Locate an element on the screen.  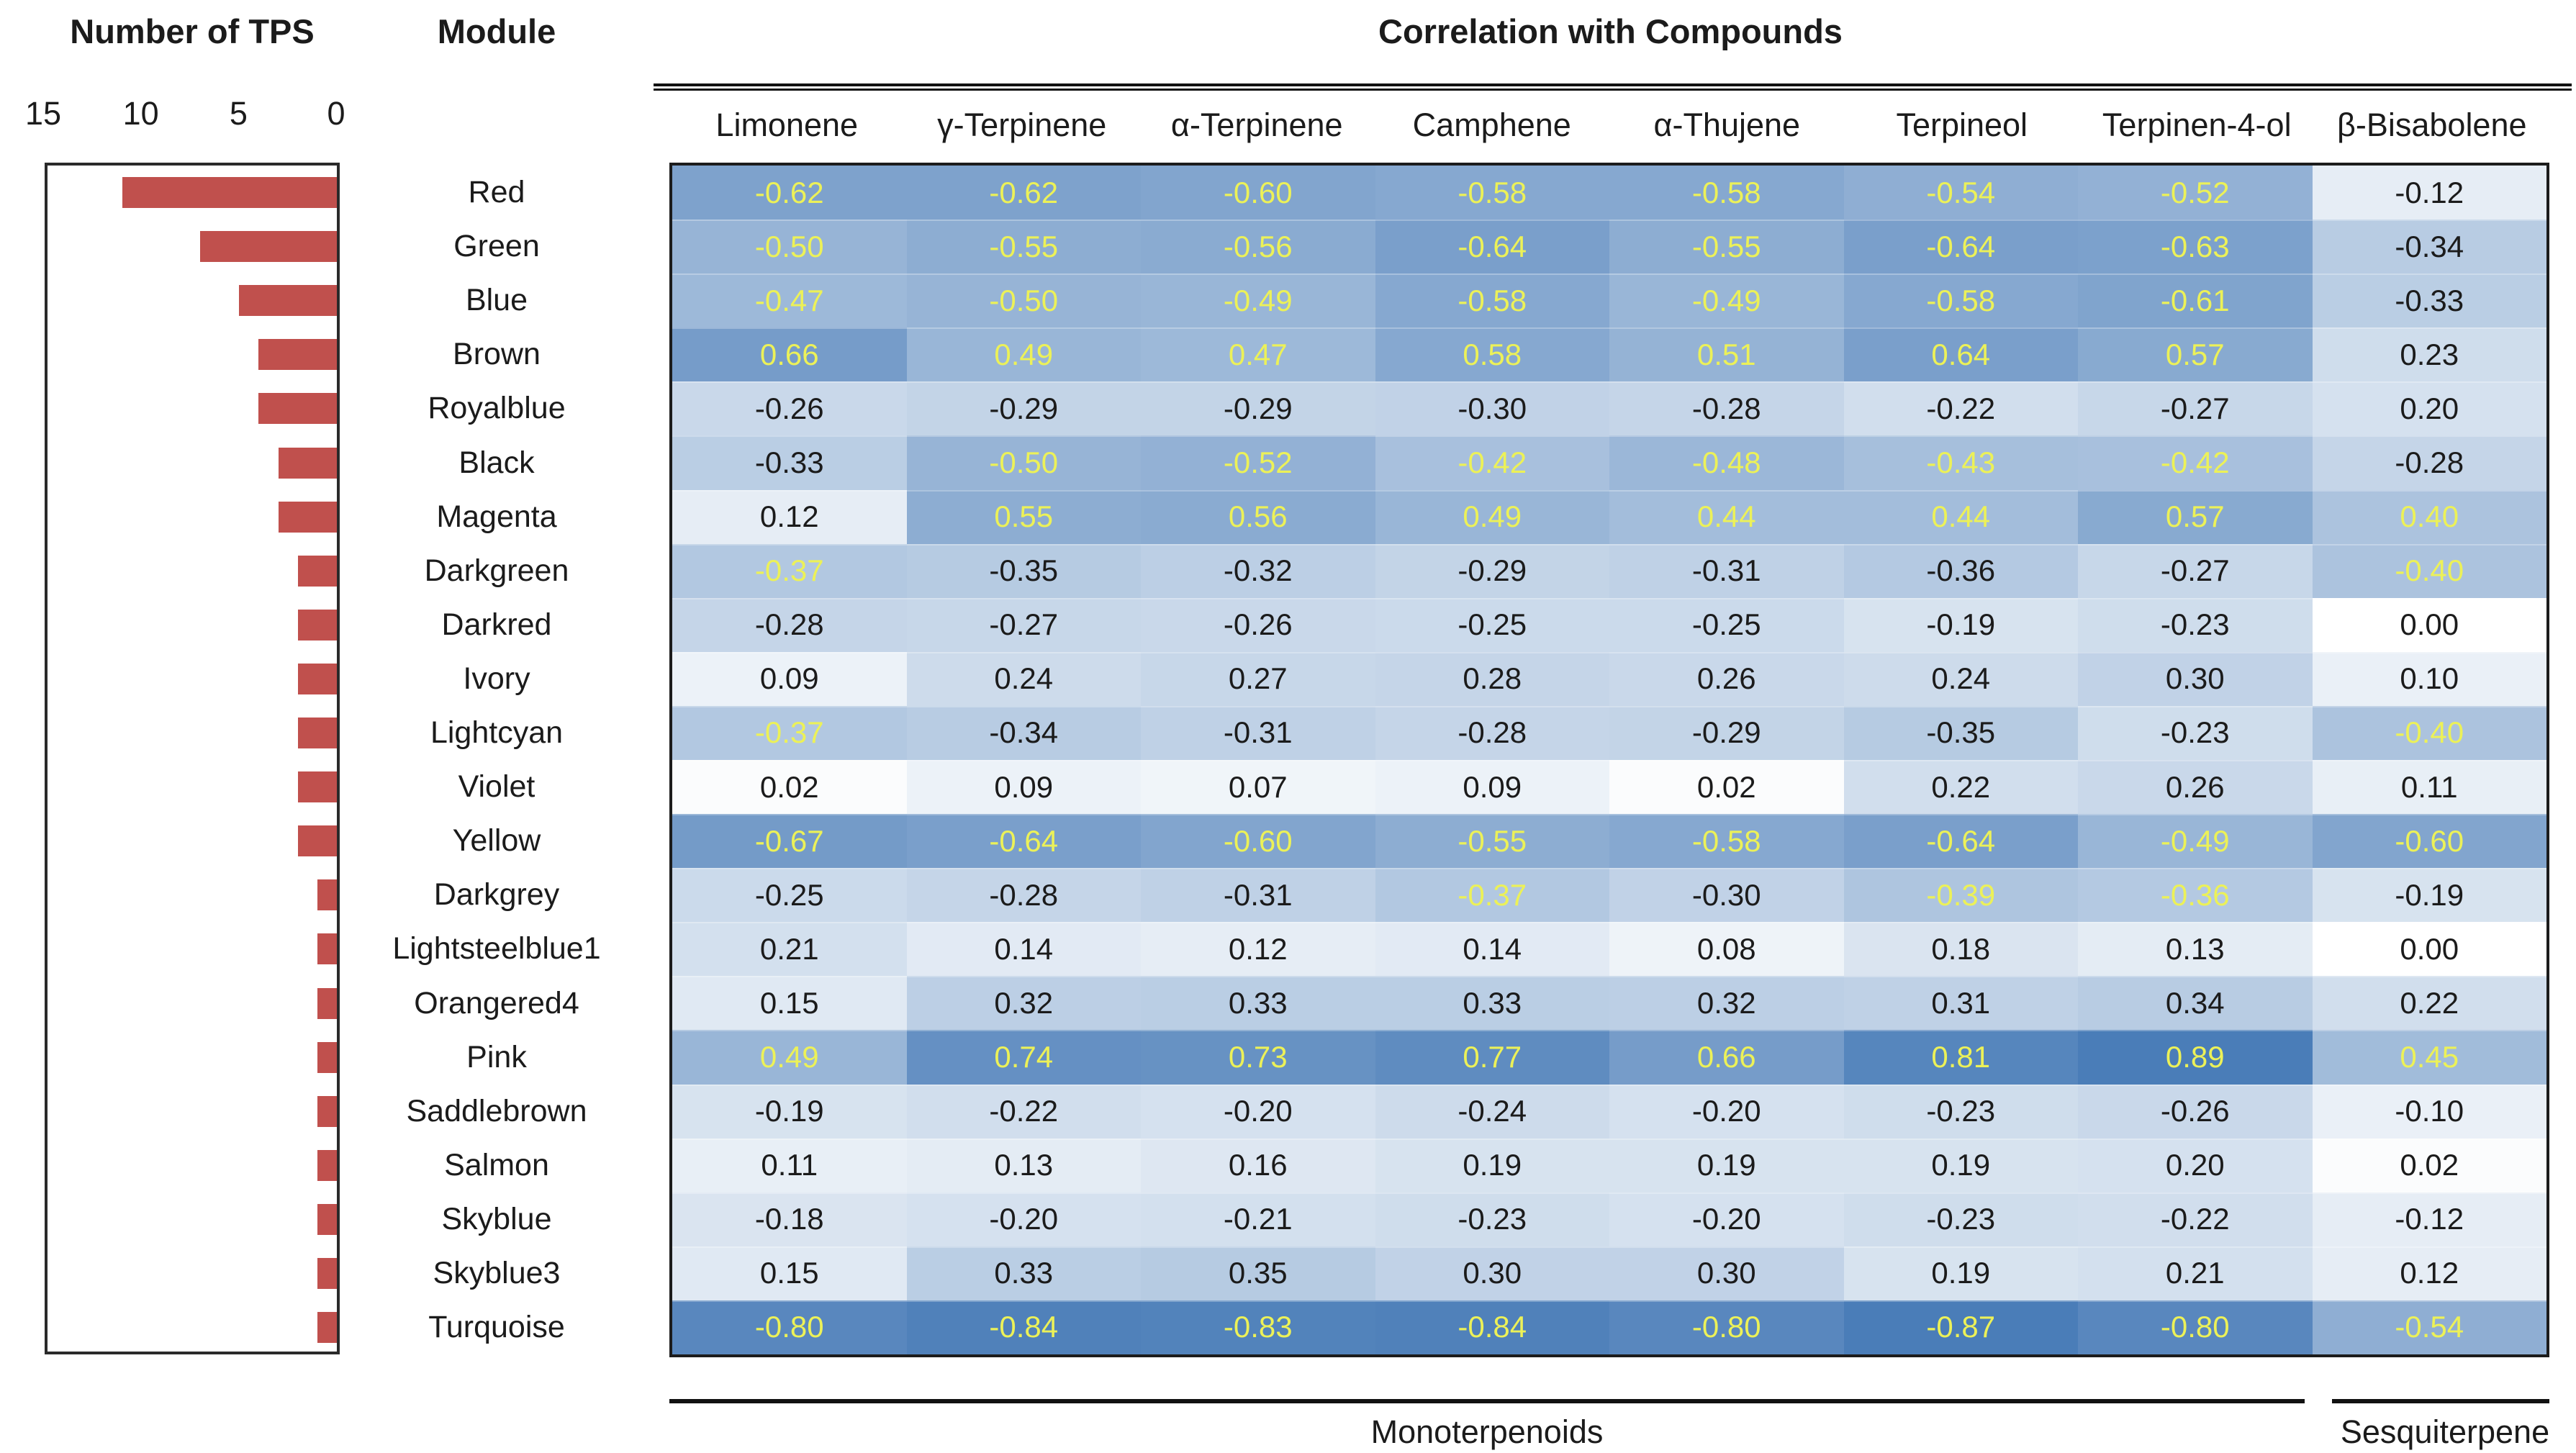
module-column-header: Module is located at coordinates (497, 31).